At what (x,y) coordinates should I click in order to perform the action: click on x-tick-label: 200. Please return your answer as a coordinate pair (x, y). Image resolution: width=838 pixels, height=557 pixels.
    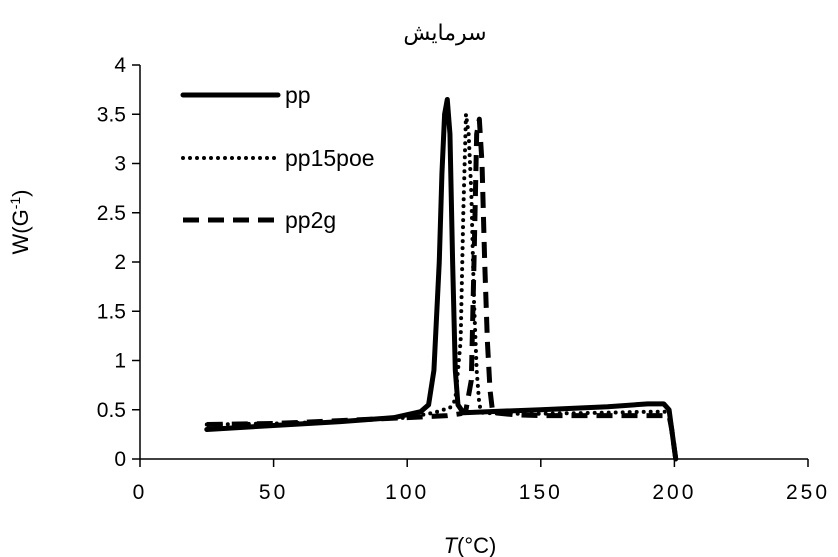
    Looking at the image, I should click on (674, 492).